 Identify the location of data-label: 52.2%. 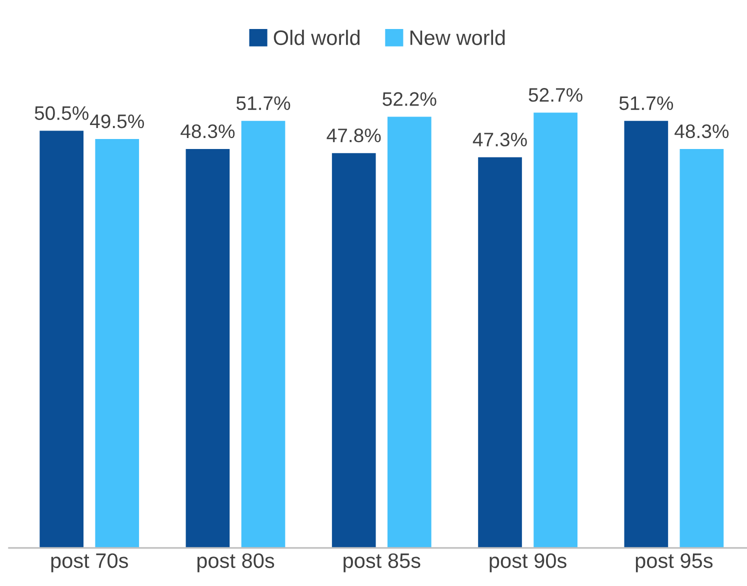
(409, 99).